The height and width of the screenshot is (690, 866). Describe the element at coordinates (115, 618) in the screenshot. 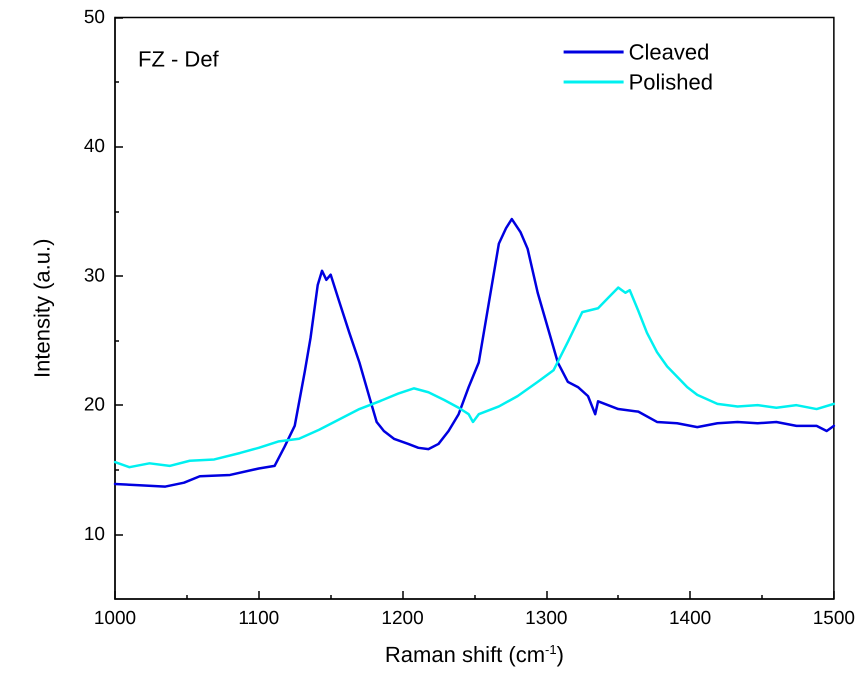

I see `x-tick-label: 1000` at that location.